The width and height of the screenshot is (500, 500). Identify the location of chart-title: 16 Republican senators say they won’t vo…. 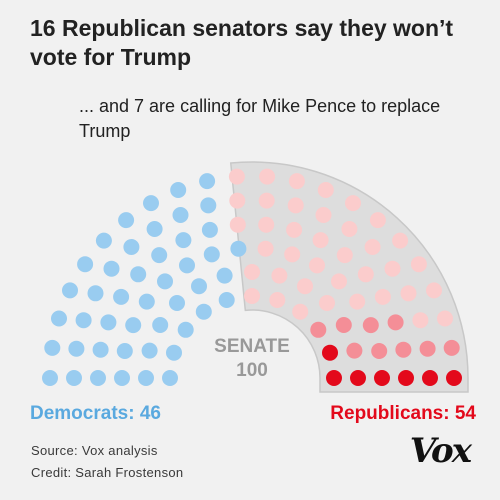
(242, 42).